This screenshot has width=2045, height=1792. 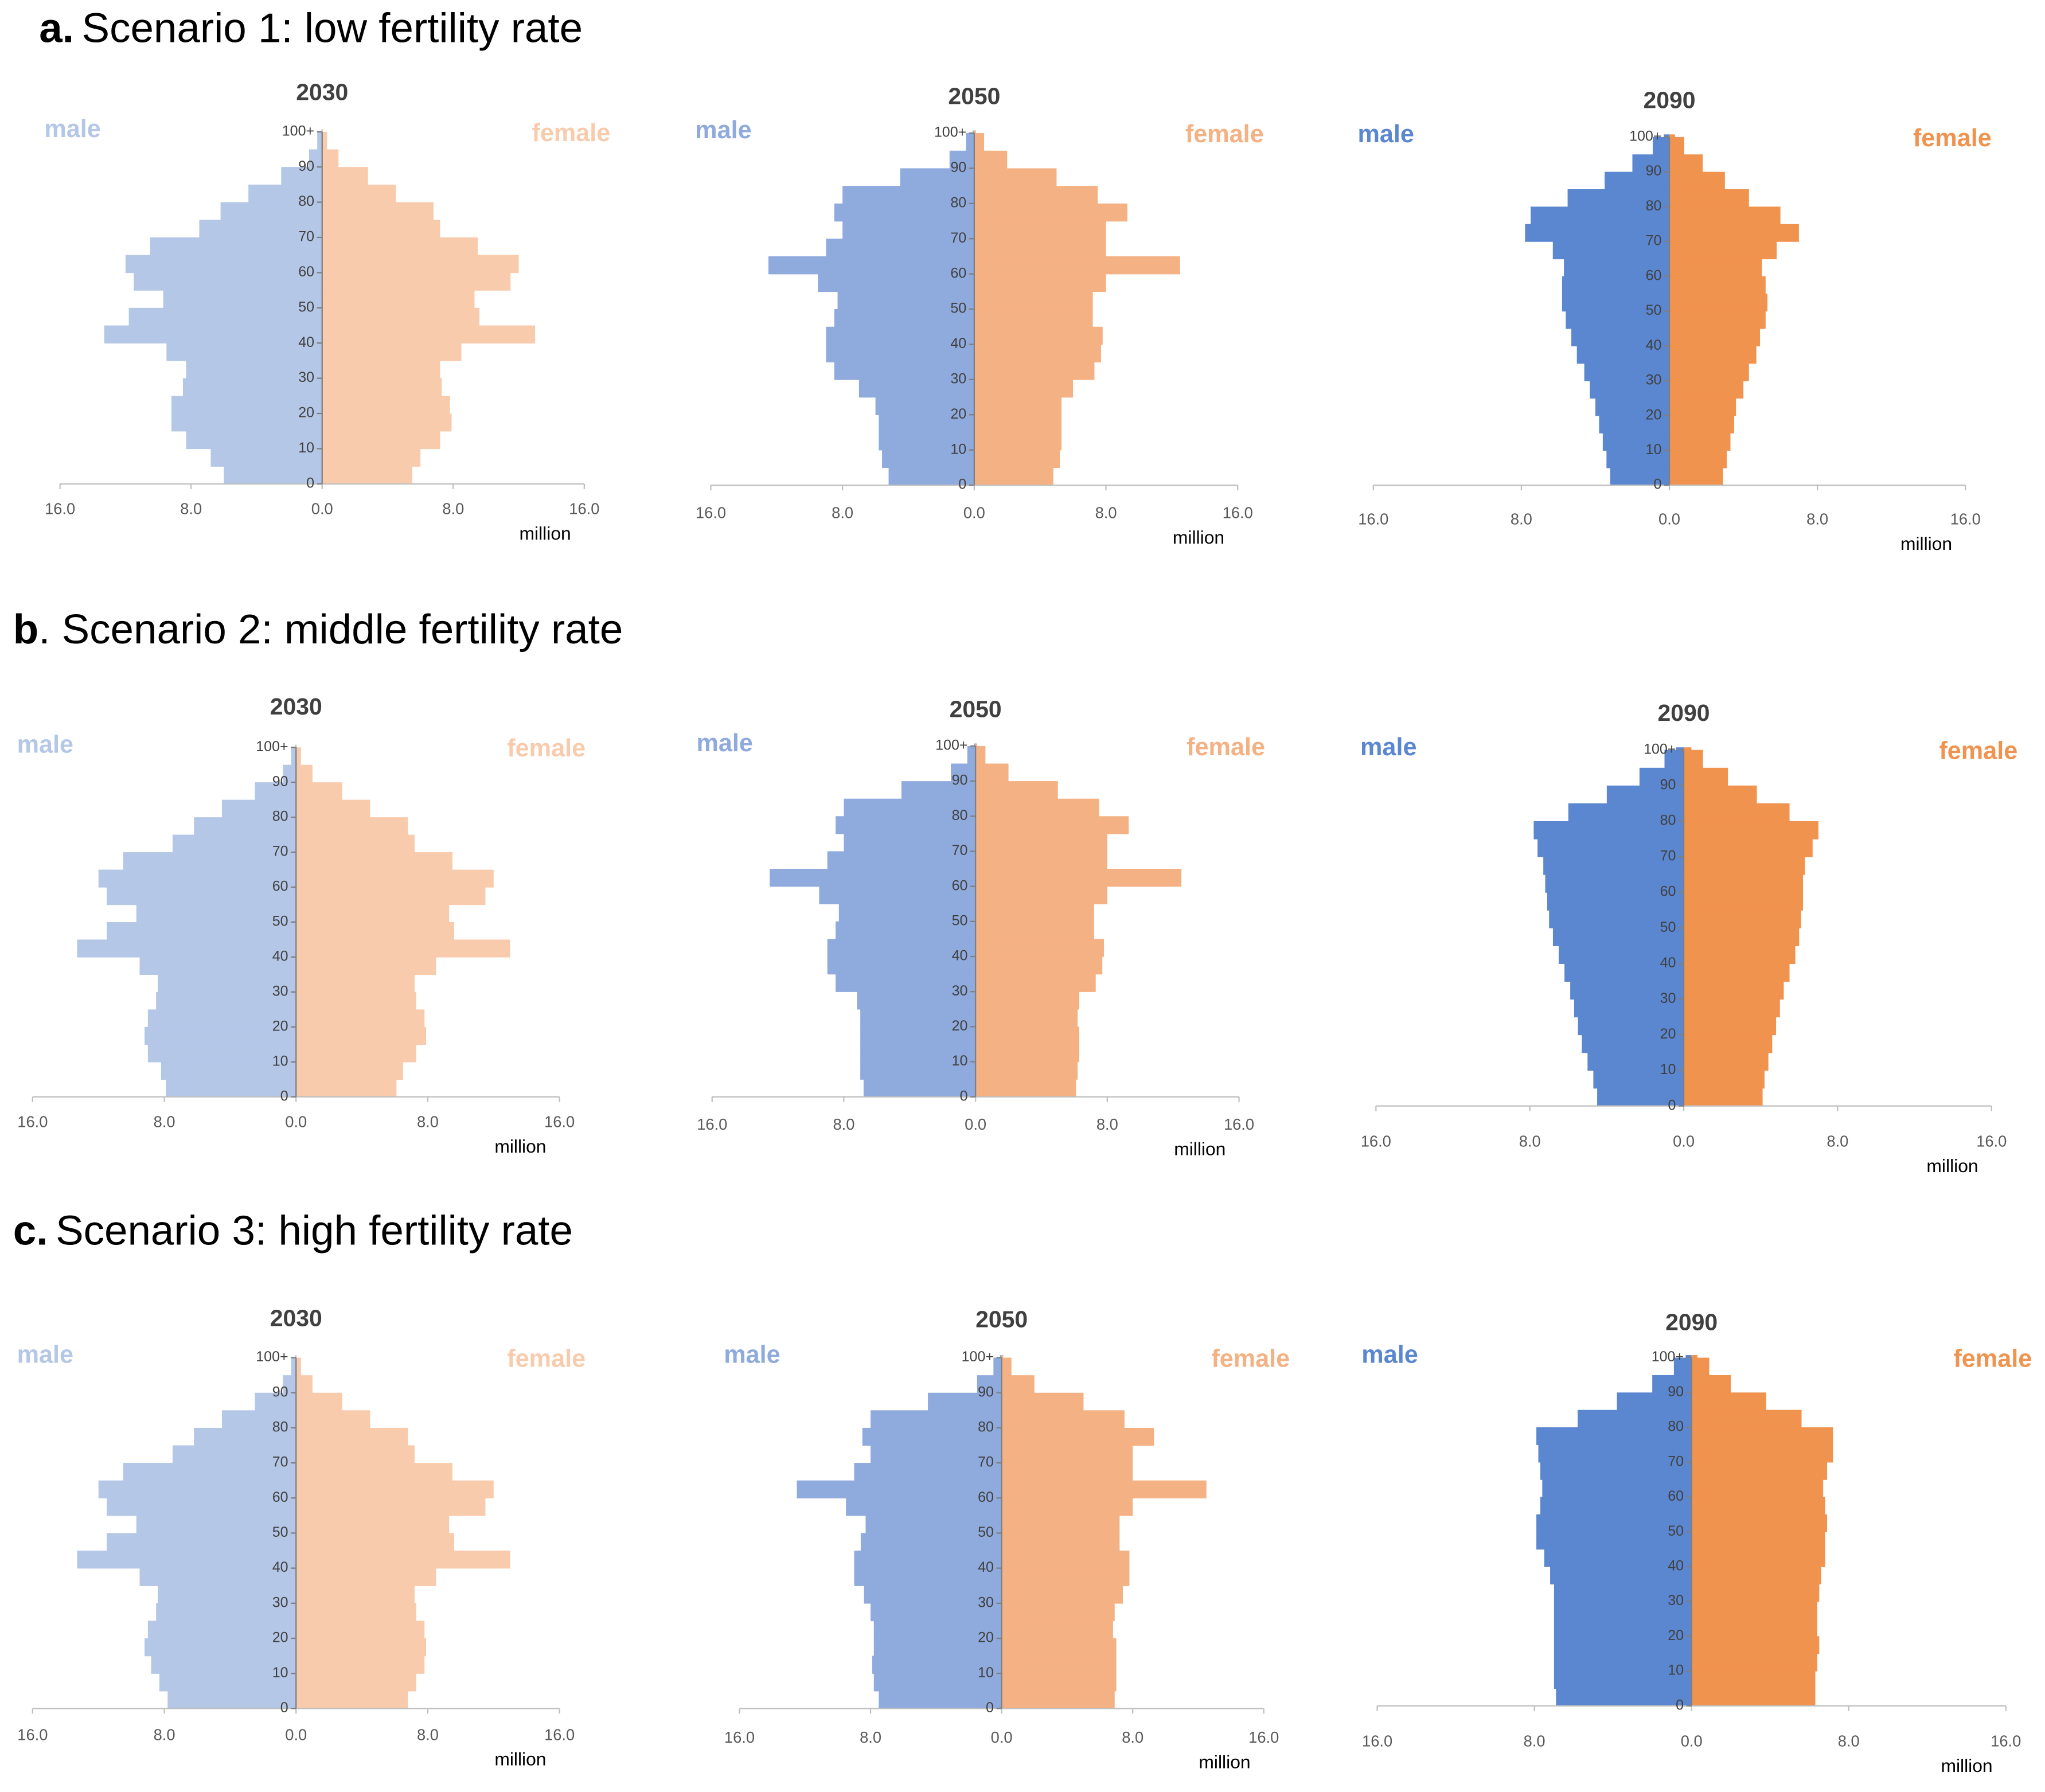 I want to click on panel-label: a., so click(x=56, y=28).